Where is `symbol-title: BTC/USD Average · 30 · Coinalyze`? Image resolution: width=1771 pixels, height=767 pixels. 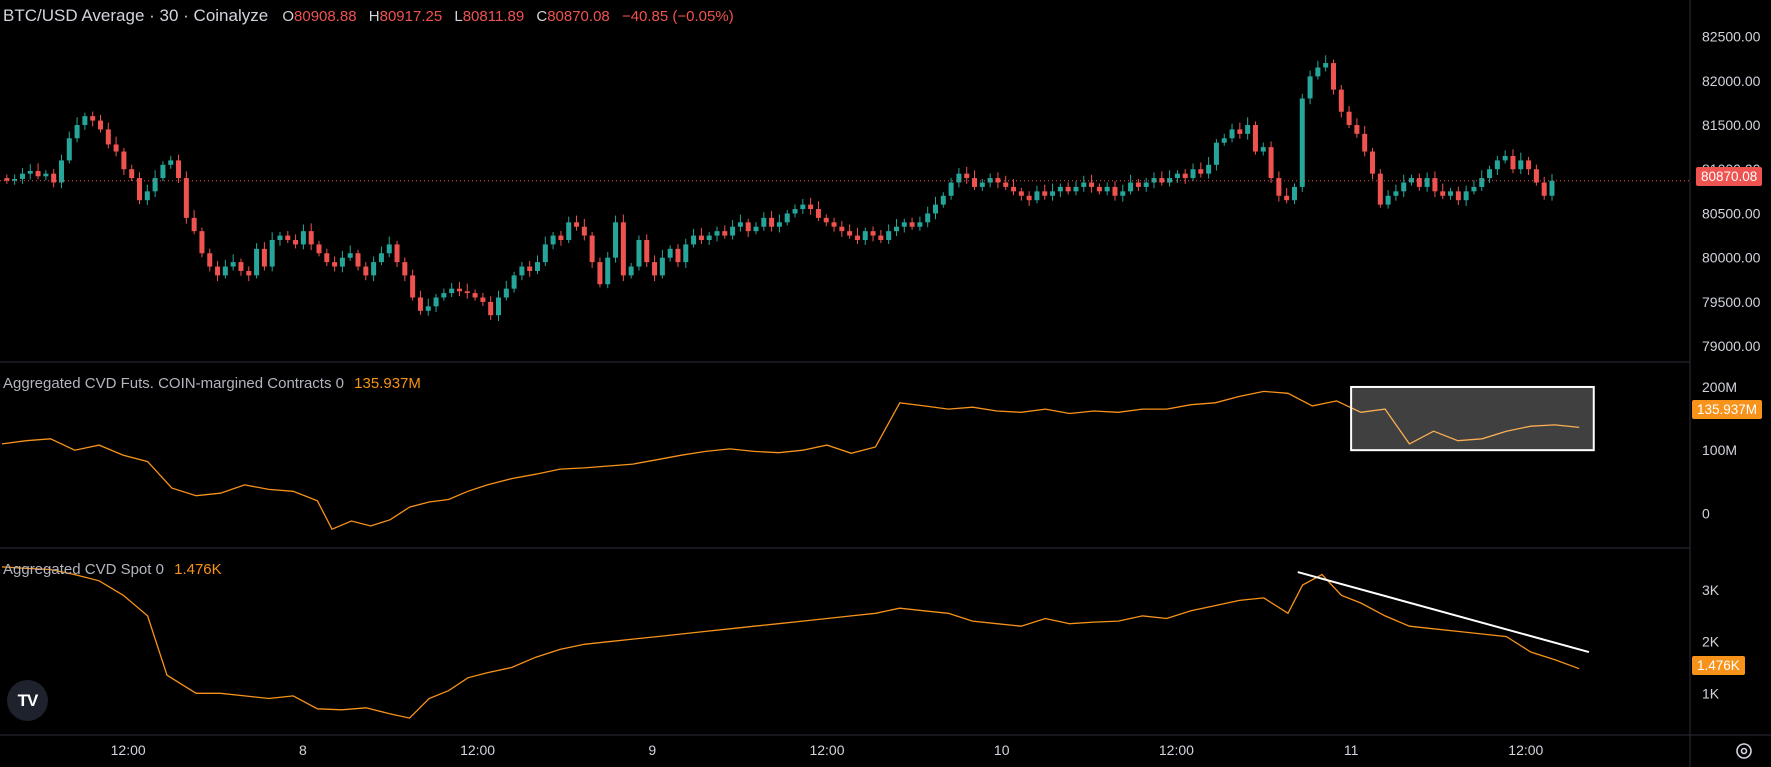 symbol-title: BTC/USD Average · 30 · Coinalyze is located at coordinates (136, 15).